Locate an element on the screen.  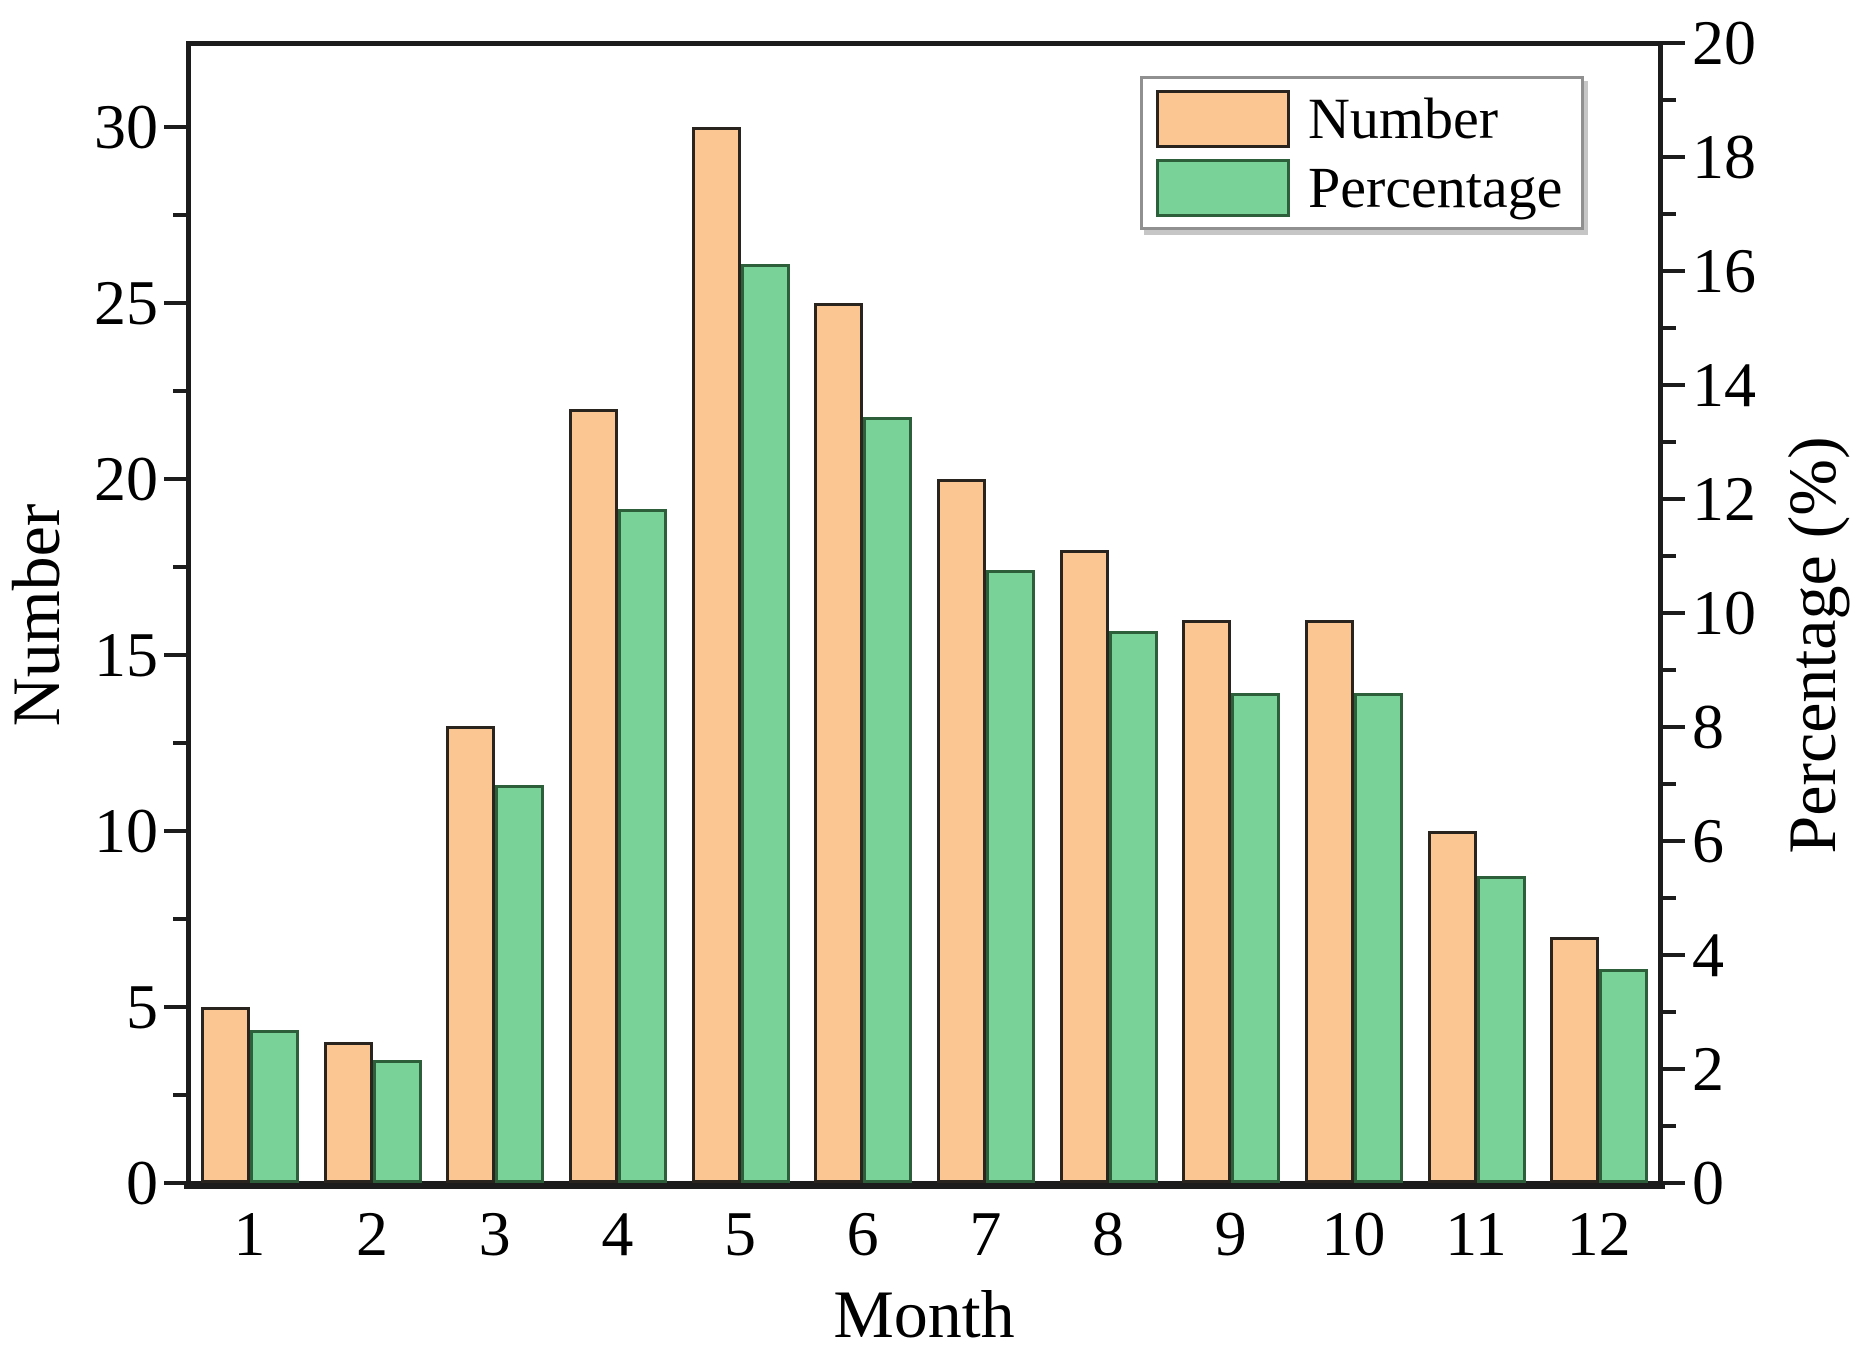
left-axis-title: Number is located at coordinates (37, 615).